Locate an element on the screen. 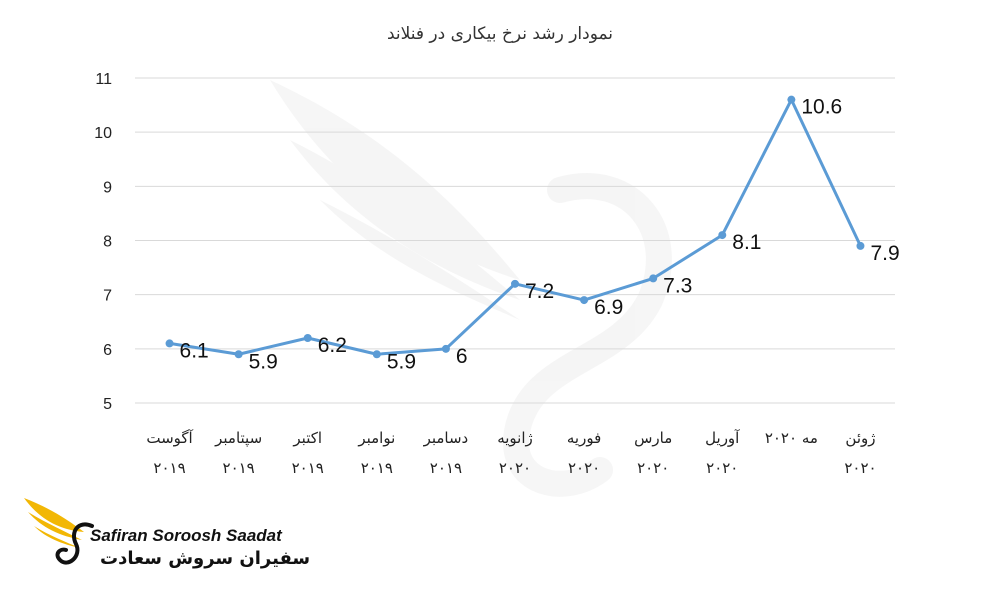 The image size is (1000, 600). x-category-label: ژانویه is located at coordinates (515, 438).